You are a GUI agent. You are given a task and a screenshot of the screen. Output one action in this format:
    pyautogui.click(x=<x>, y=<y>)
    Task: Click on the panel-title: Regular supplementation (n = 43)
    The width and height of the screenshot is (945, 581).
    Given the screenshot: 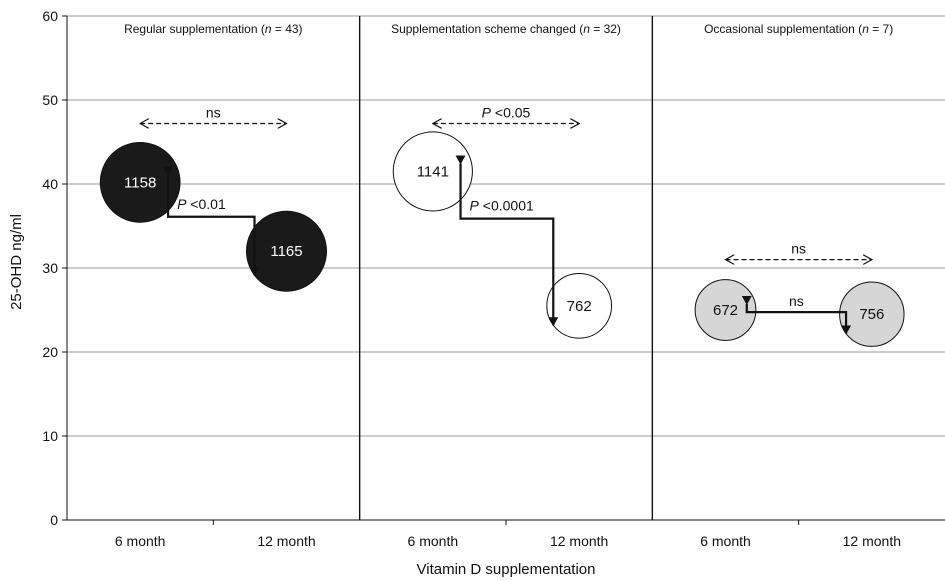 What is the action you would take?
    pyautogui.click(x=213, y=29)
    